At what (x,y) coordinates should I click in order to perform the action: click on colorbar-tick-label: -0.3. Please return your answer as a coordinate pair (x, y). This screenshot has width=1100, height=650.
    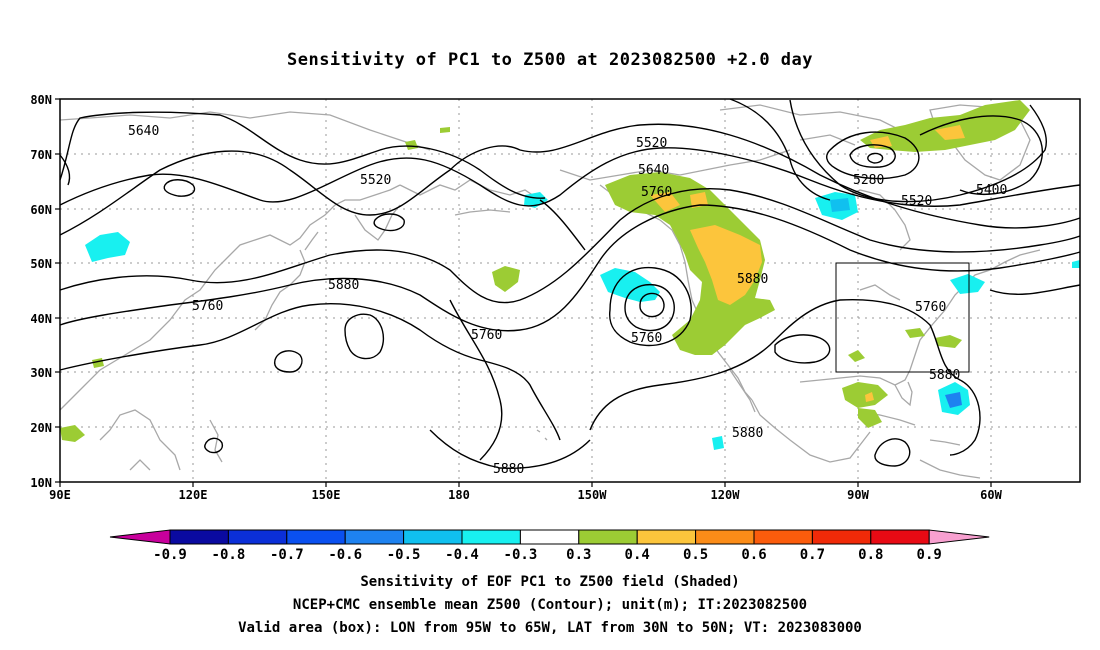
    Looking at the image, I should click on (521, 555).